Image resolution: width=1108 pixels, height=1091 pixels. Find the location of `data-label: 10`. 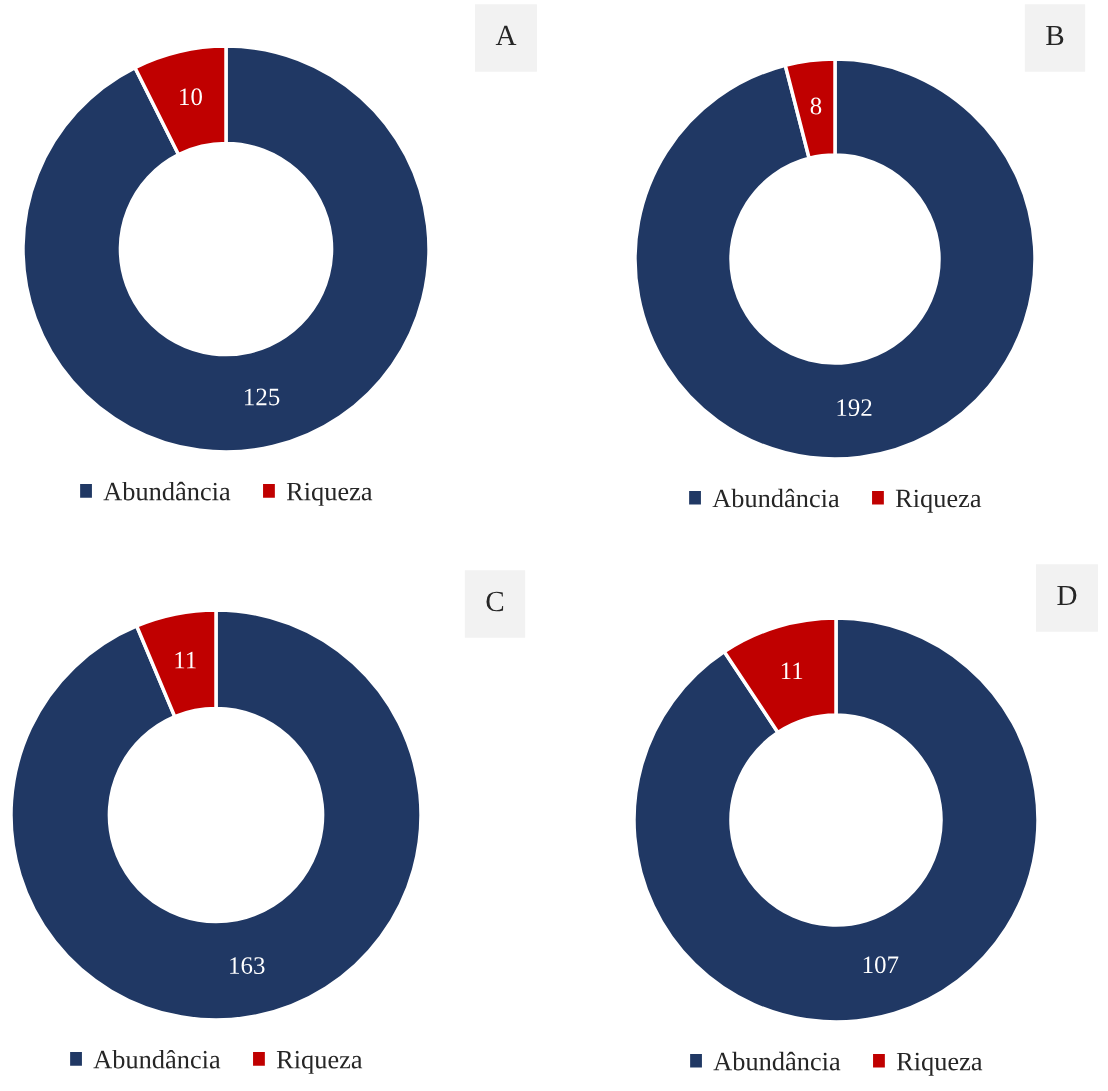

data-label: 10 is located at coordinates (191, 97).